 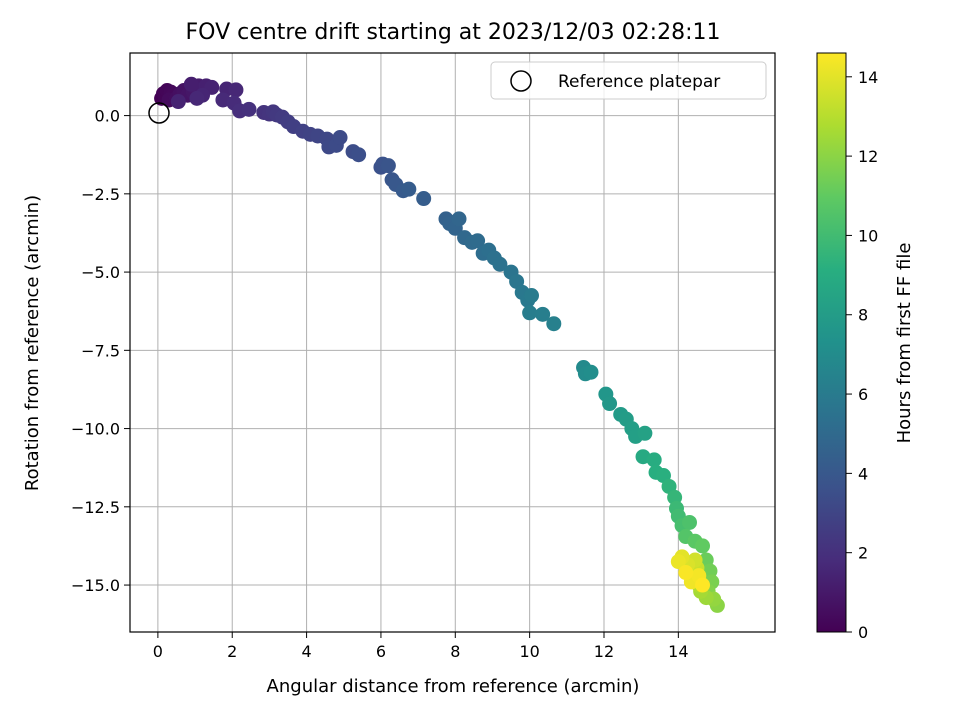 What do you see at coordinates (862, 355) in the screenshot?
I see `colorbar-ticks: 0 2 4 6 8 10 12 14` at bounding box center [862, 355].